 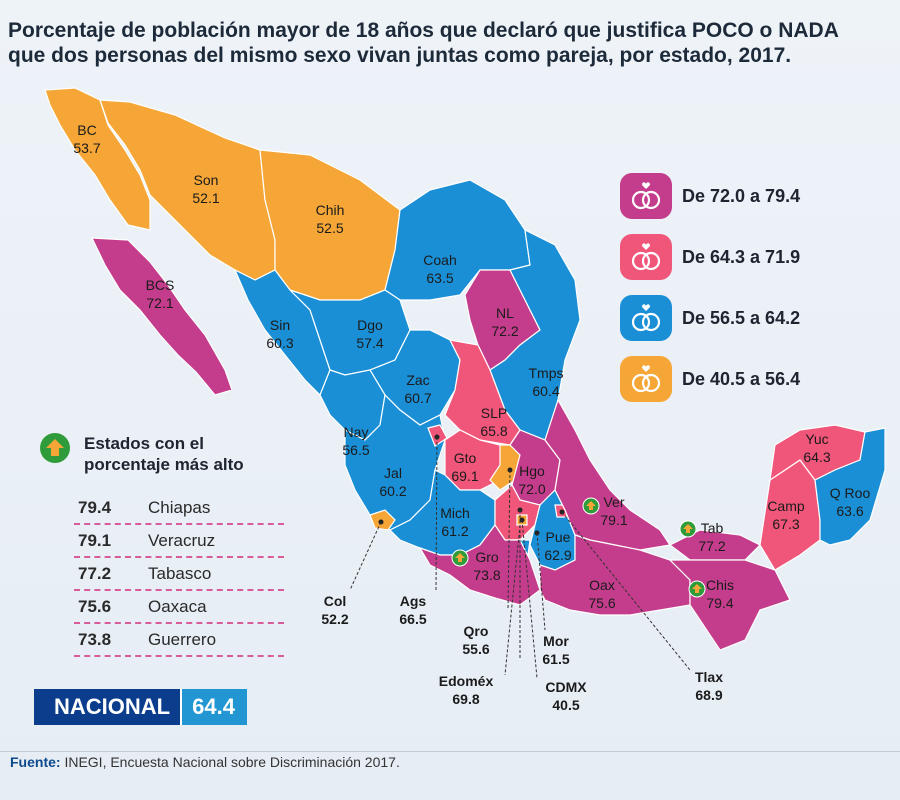 I want to click on state-label-camp: Camp 67.3, so click(x=786, y=515).